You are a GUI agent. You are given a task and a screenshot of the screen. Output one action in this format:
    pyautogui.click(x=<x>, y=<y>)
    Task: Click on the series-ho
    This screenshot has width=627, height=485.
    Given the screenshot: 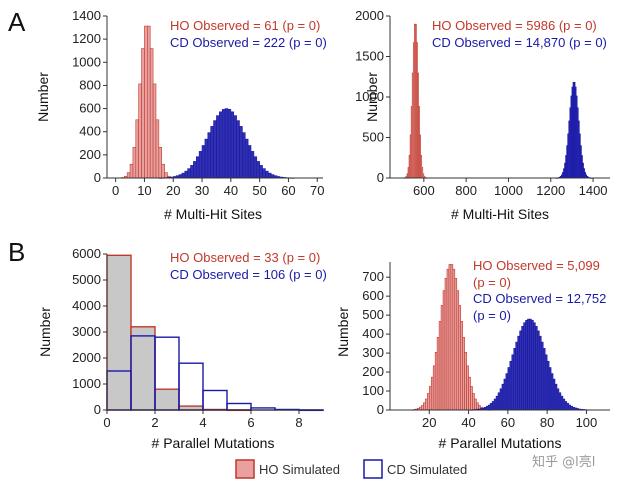 What is the action you would take?
    pyautogui.click(x=415, y=101)
    